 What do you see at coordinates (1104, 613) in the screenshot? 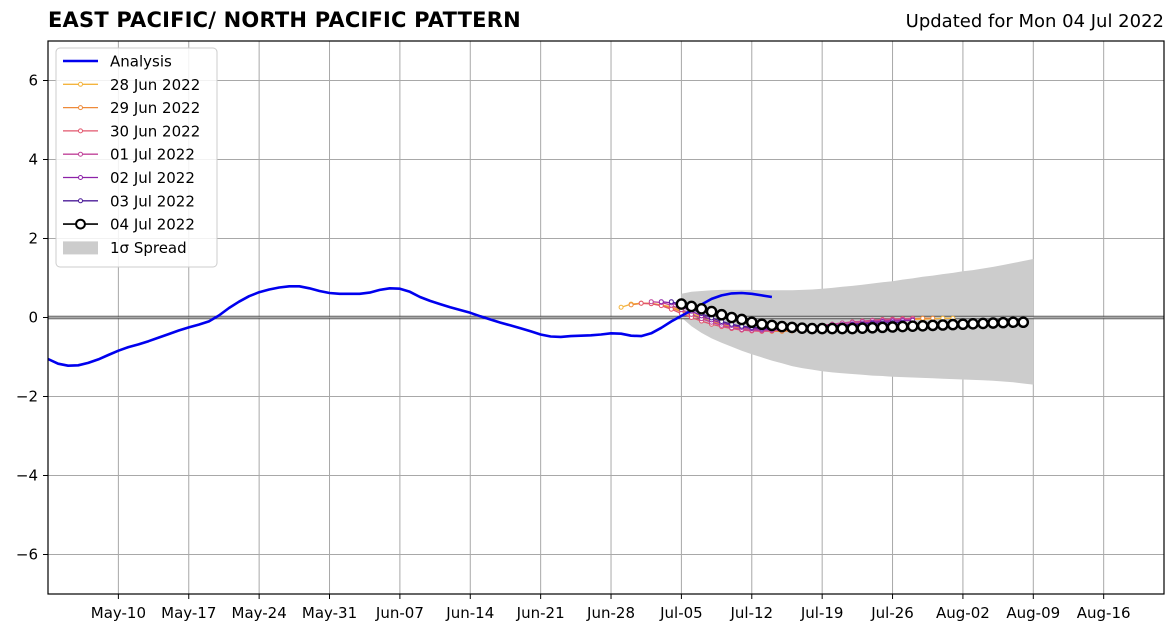
I see `x-tick-label: Aug-16` at bounding box center [1104, 613].